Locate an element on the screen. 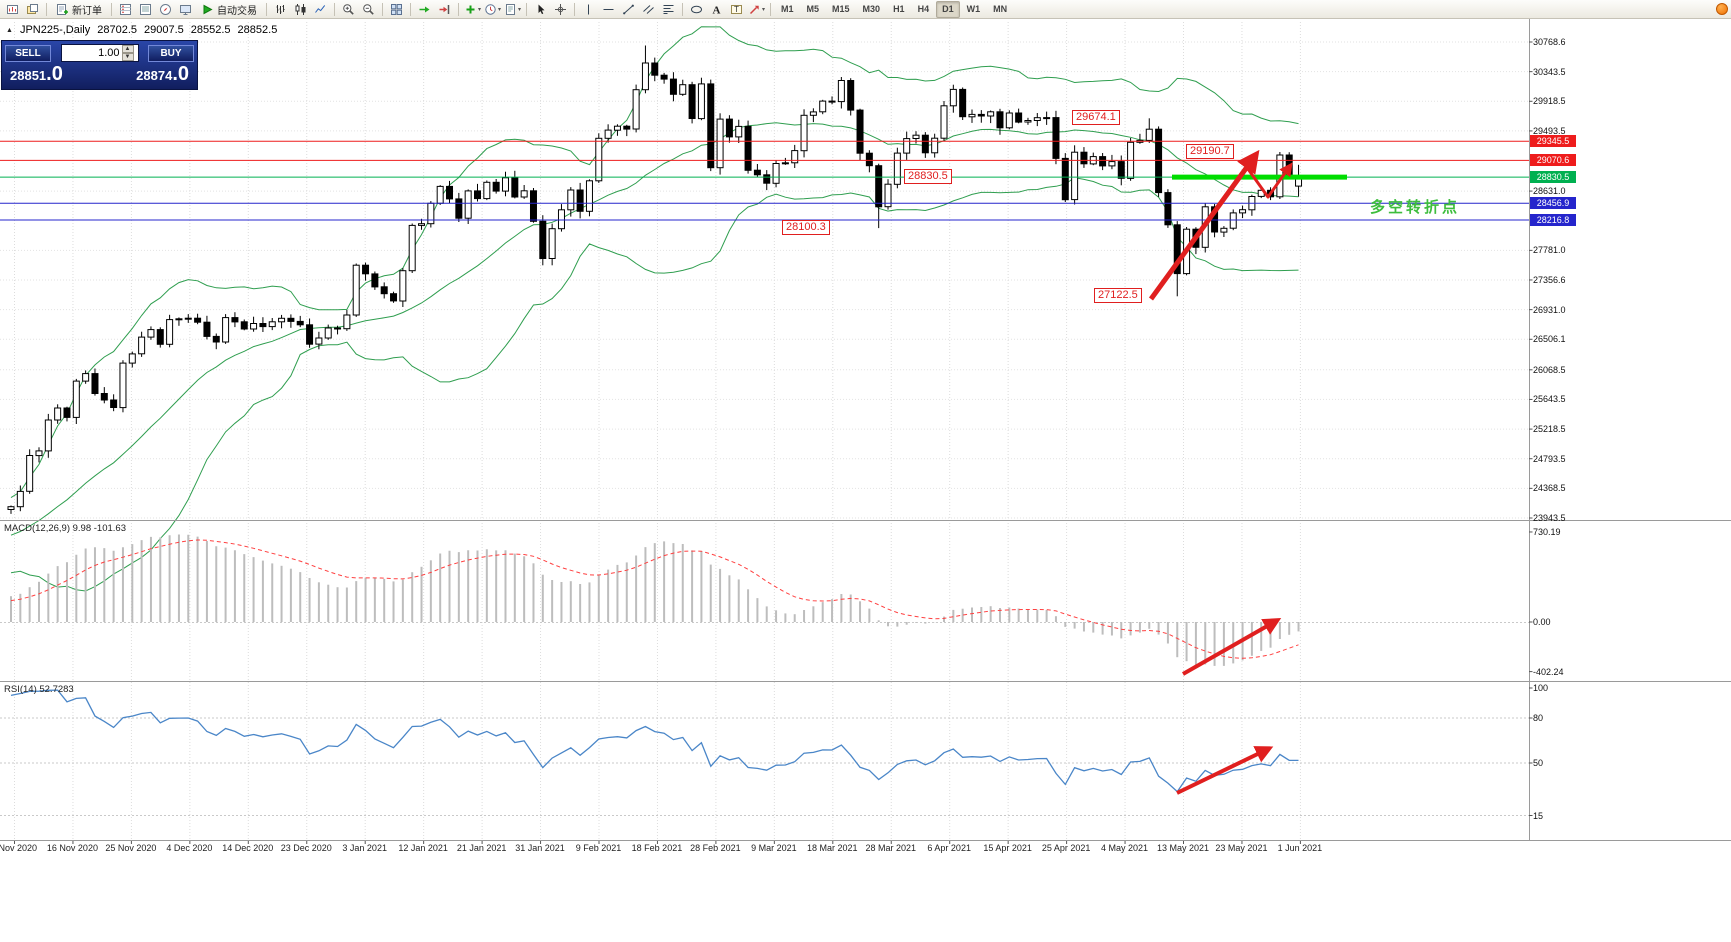  indicators-icon: ▾ is located at coordinates (472, 9).